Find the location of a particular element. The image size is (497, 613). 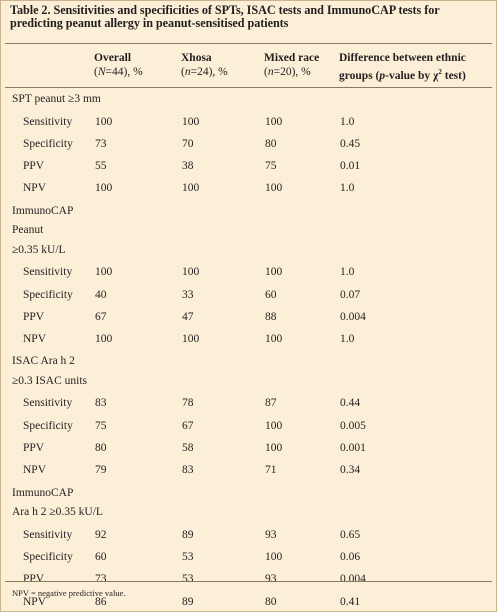

mixed-race-cell: 80 is located at coordinates (271, 143).